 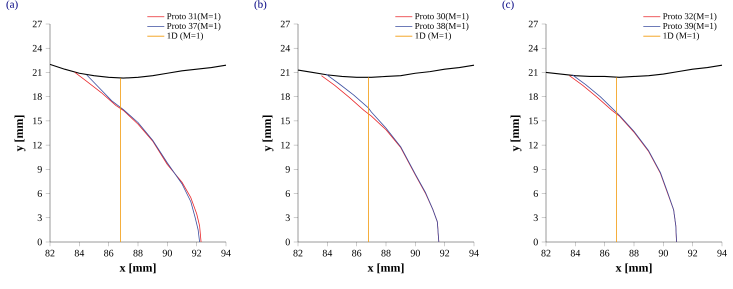 What do you see at coordinates (12, 5) in the screenshot?
I see `chart-title: (a)` at bounding box center [12, 5].